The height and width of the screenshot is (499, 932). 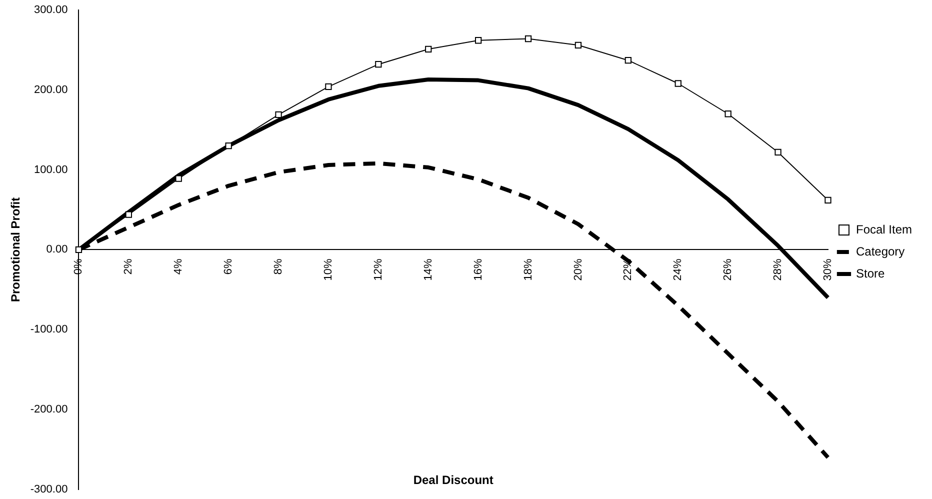 What do you see at coordinates (578, 269) in the screenshot?
I see `x-tick-label: 20%` at bounding box center [578, 269].